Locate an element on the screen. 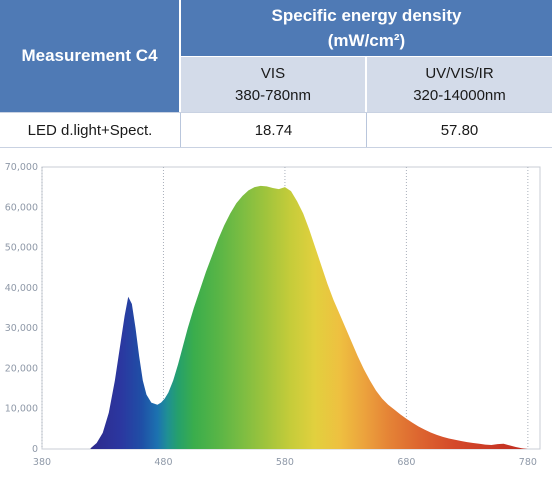 This screenshot has width=552, height=490. y-tick-label: 40,000 is located at coordinates (21, 288).